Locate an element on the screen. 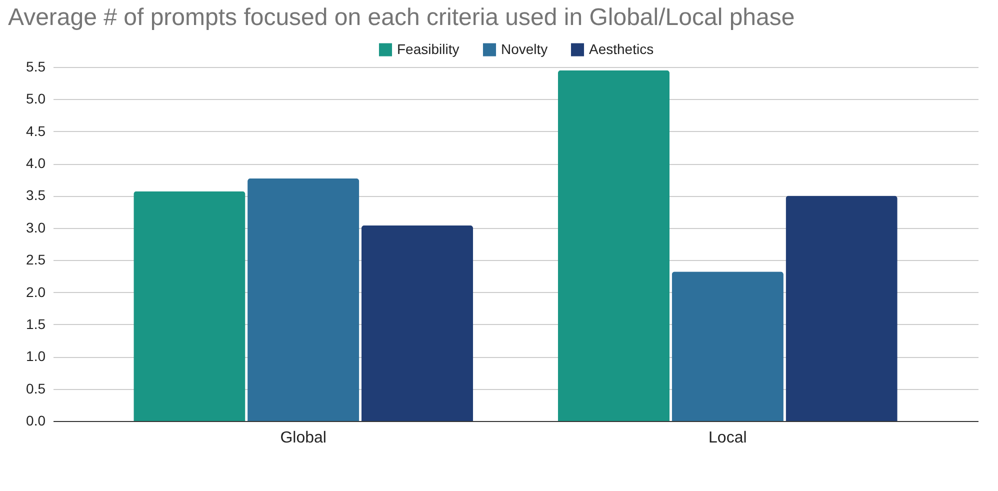 Image resolution: width=998 pixels, height=491 pixels. y-tick-label: 2.5 is located at coordinates (36, 260).